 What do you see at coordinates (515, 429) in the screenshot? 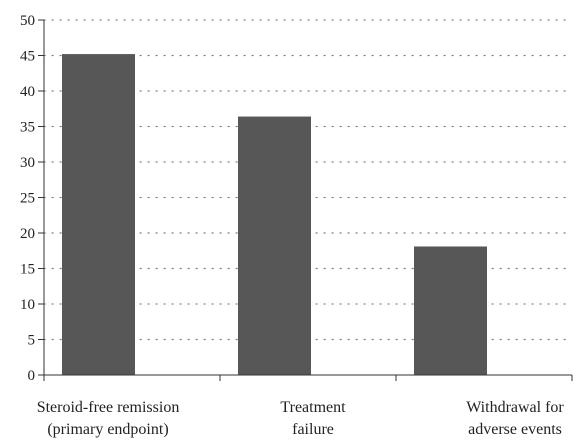
I see `x-category-label: adverse events` at bounding box center [515, 429].